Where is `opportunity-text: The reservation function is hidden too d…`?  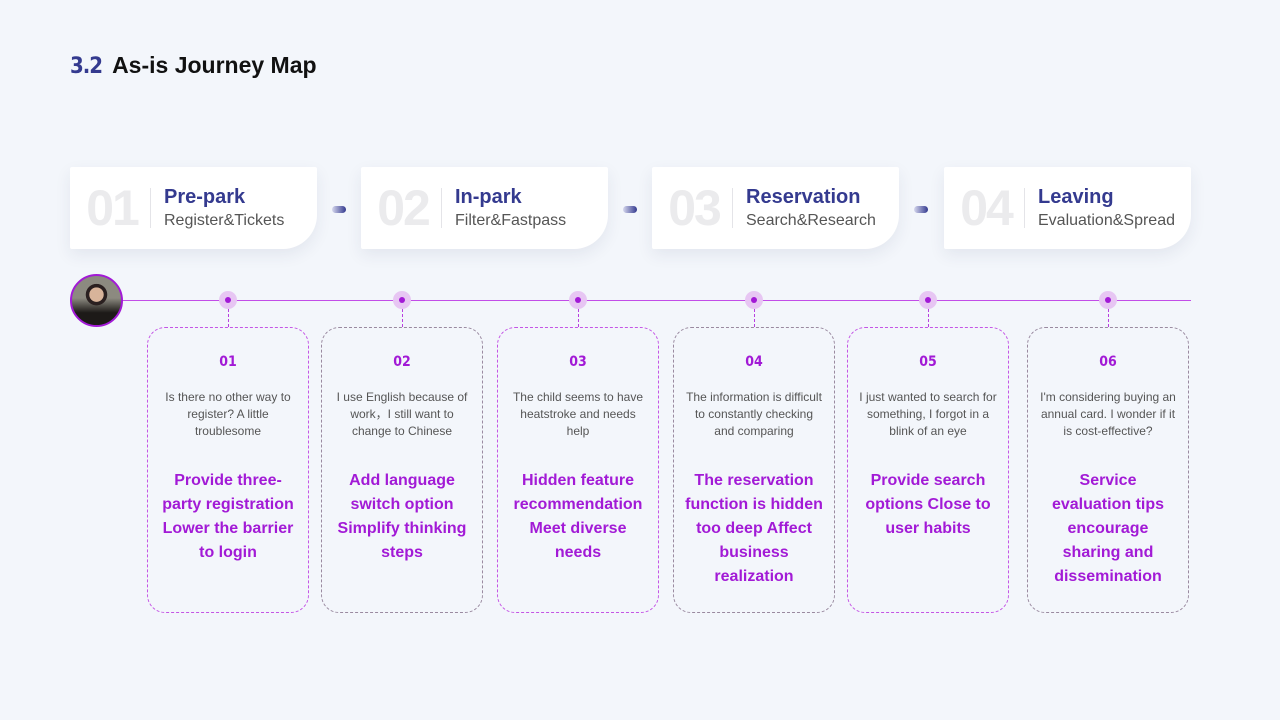
opportunity-text: The reservation function is hidden too d… is located at coordinates (754, 528).